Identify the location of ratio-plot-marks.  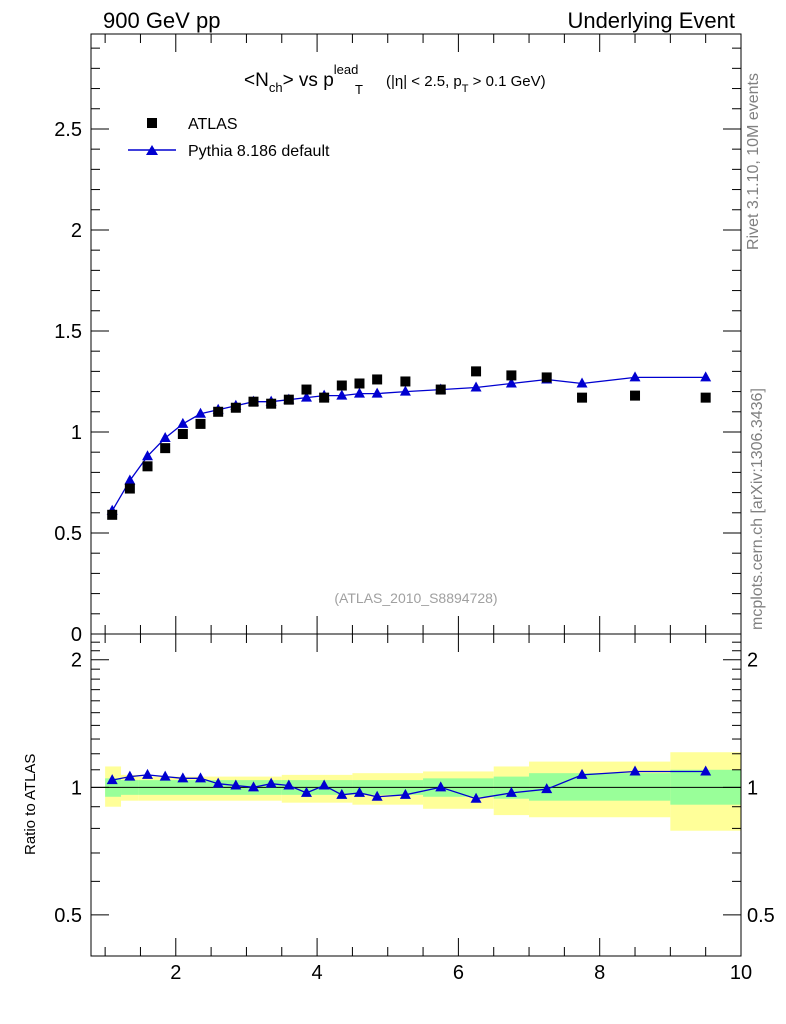
(409, 784).